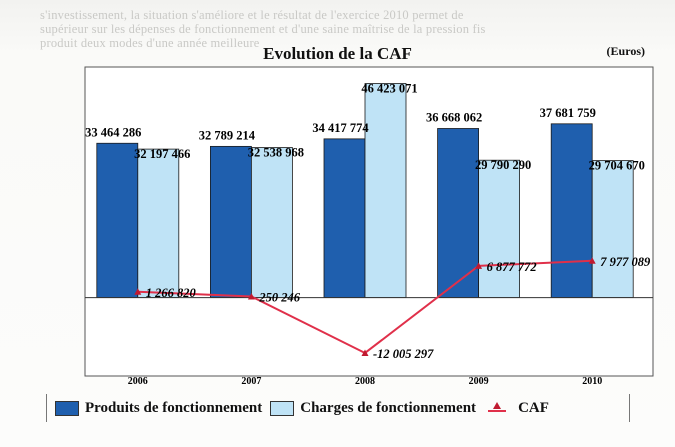 Image resolution: width=675 pixels, height=447 pixels. Describe the element at coordinates (171, 293) in the screenshot. I see `data-label-caf: 1 266 820` at that location.